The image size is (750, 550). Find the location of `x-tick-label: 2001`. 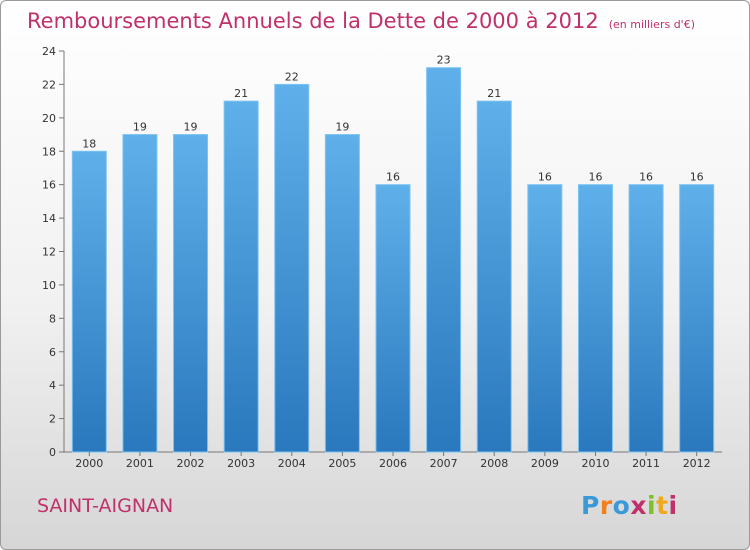

x-tick-label: 2001 is located at coordinates (140, 463).